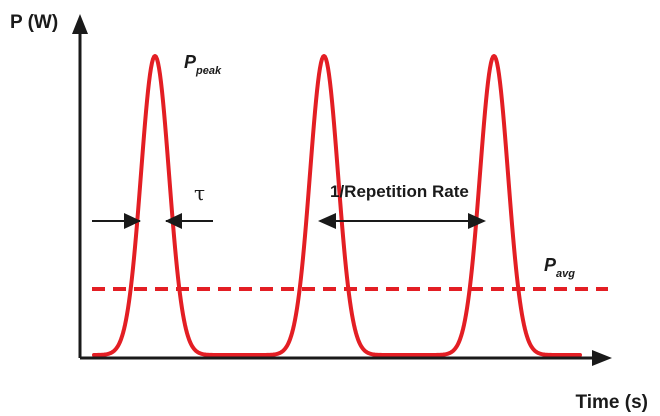 Image resolution: width=660 pixels, height=416 pixels. What do you see at coordinates (152, 221) in the screenshot?
I see `pulse-width-marker` at bounding box center [152, 221].